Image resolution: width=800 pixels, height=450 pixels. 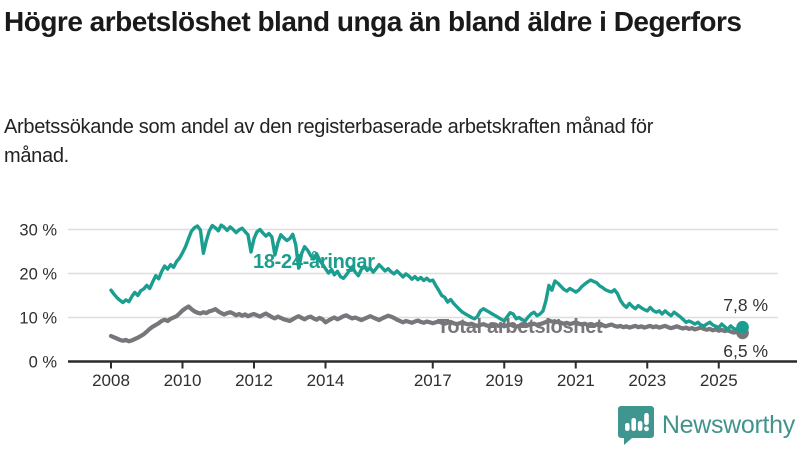 I want to click on x-axis-tick-label: 2017, so click(x=433, y=380).